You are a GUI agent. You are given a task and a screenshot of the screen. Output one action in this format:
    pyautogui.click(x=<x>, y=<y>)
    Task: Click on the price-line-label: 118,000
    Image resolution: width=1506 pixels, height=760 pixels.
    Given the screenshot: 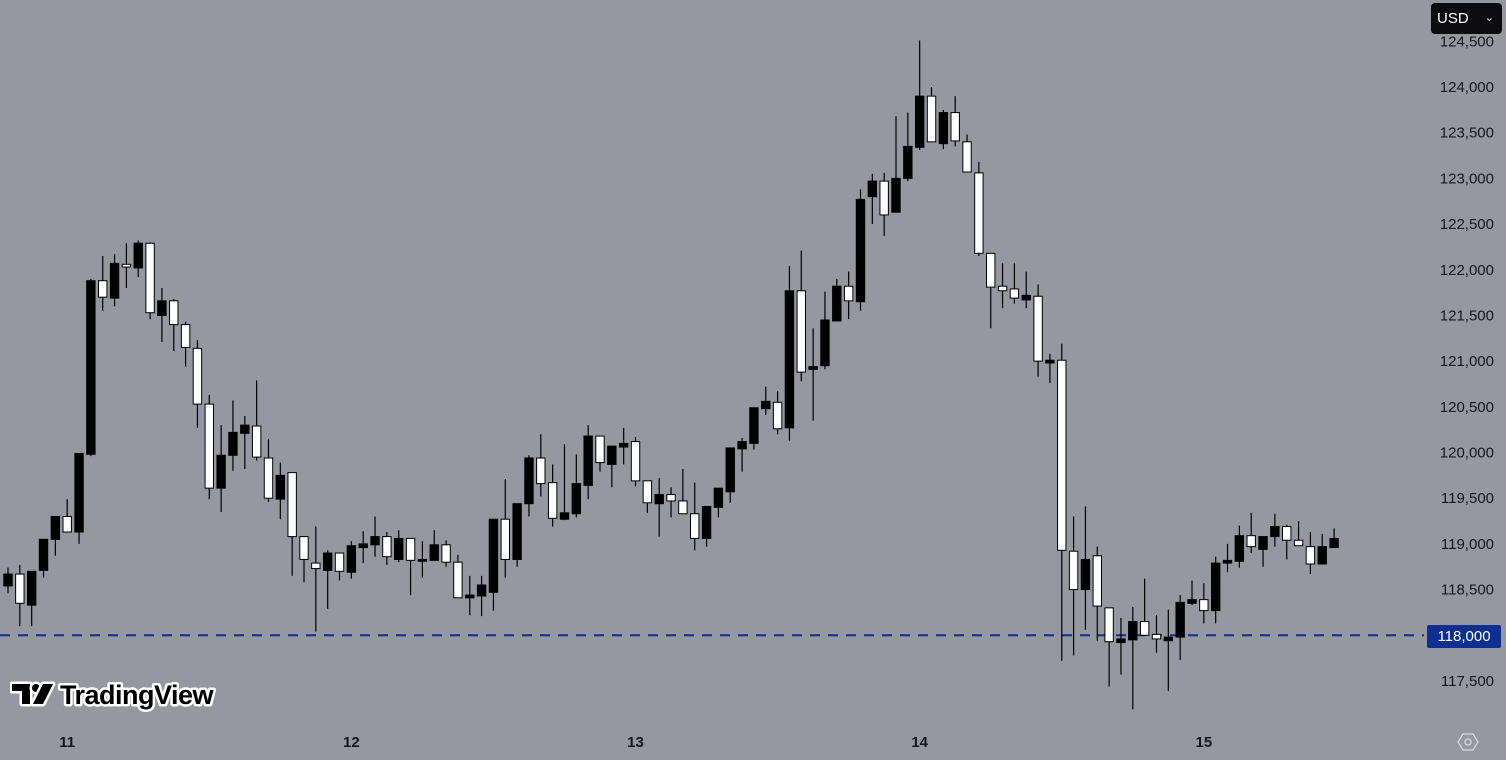 What is the action you would take?
    pyautogui.click(x=1464, y=636)
    